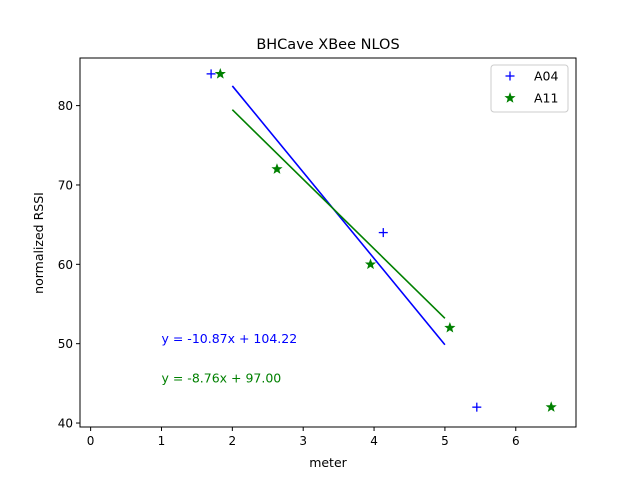 The height and width of the screenshot is (480, 640). Describe the element at coordinates (510, 76) in the screenshot. I see `legend-marker-a04` at that location.